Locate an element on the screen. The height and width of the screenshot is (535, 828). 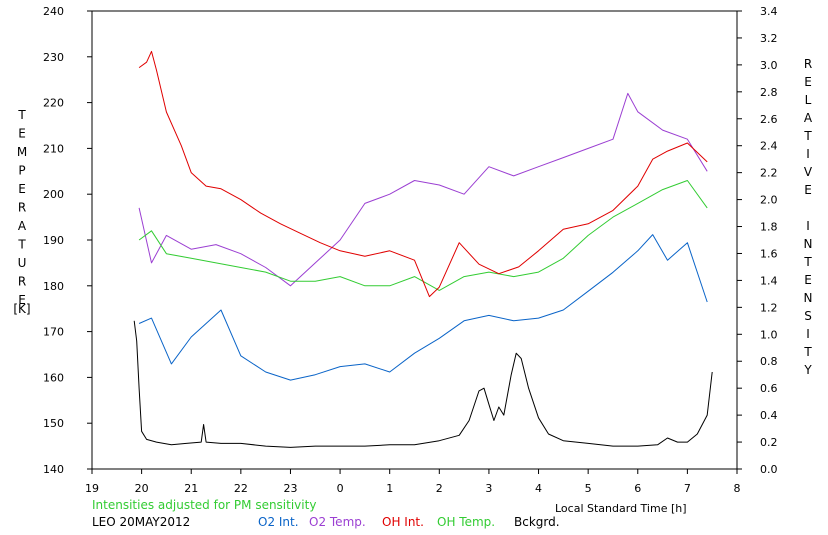
right-tick-label: 1.6 is located at coordinates (769, 253).